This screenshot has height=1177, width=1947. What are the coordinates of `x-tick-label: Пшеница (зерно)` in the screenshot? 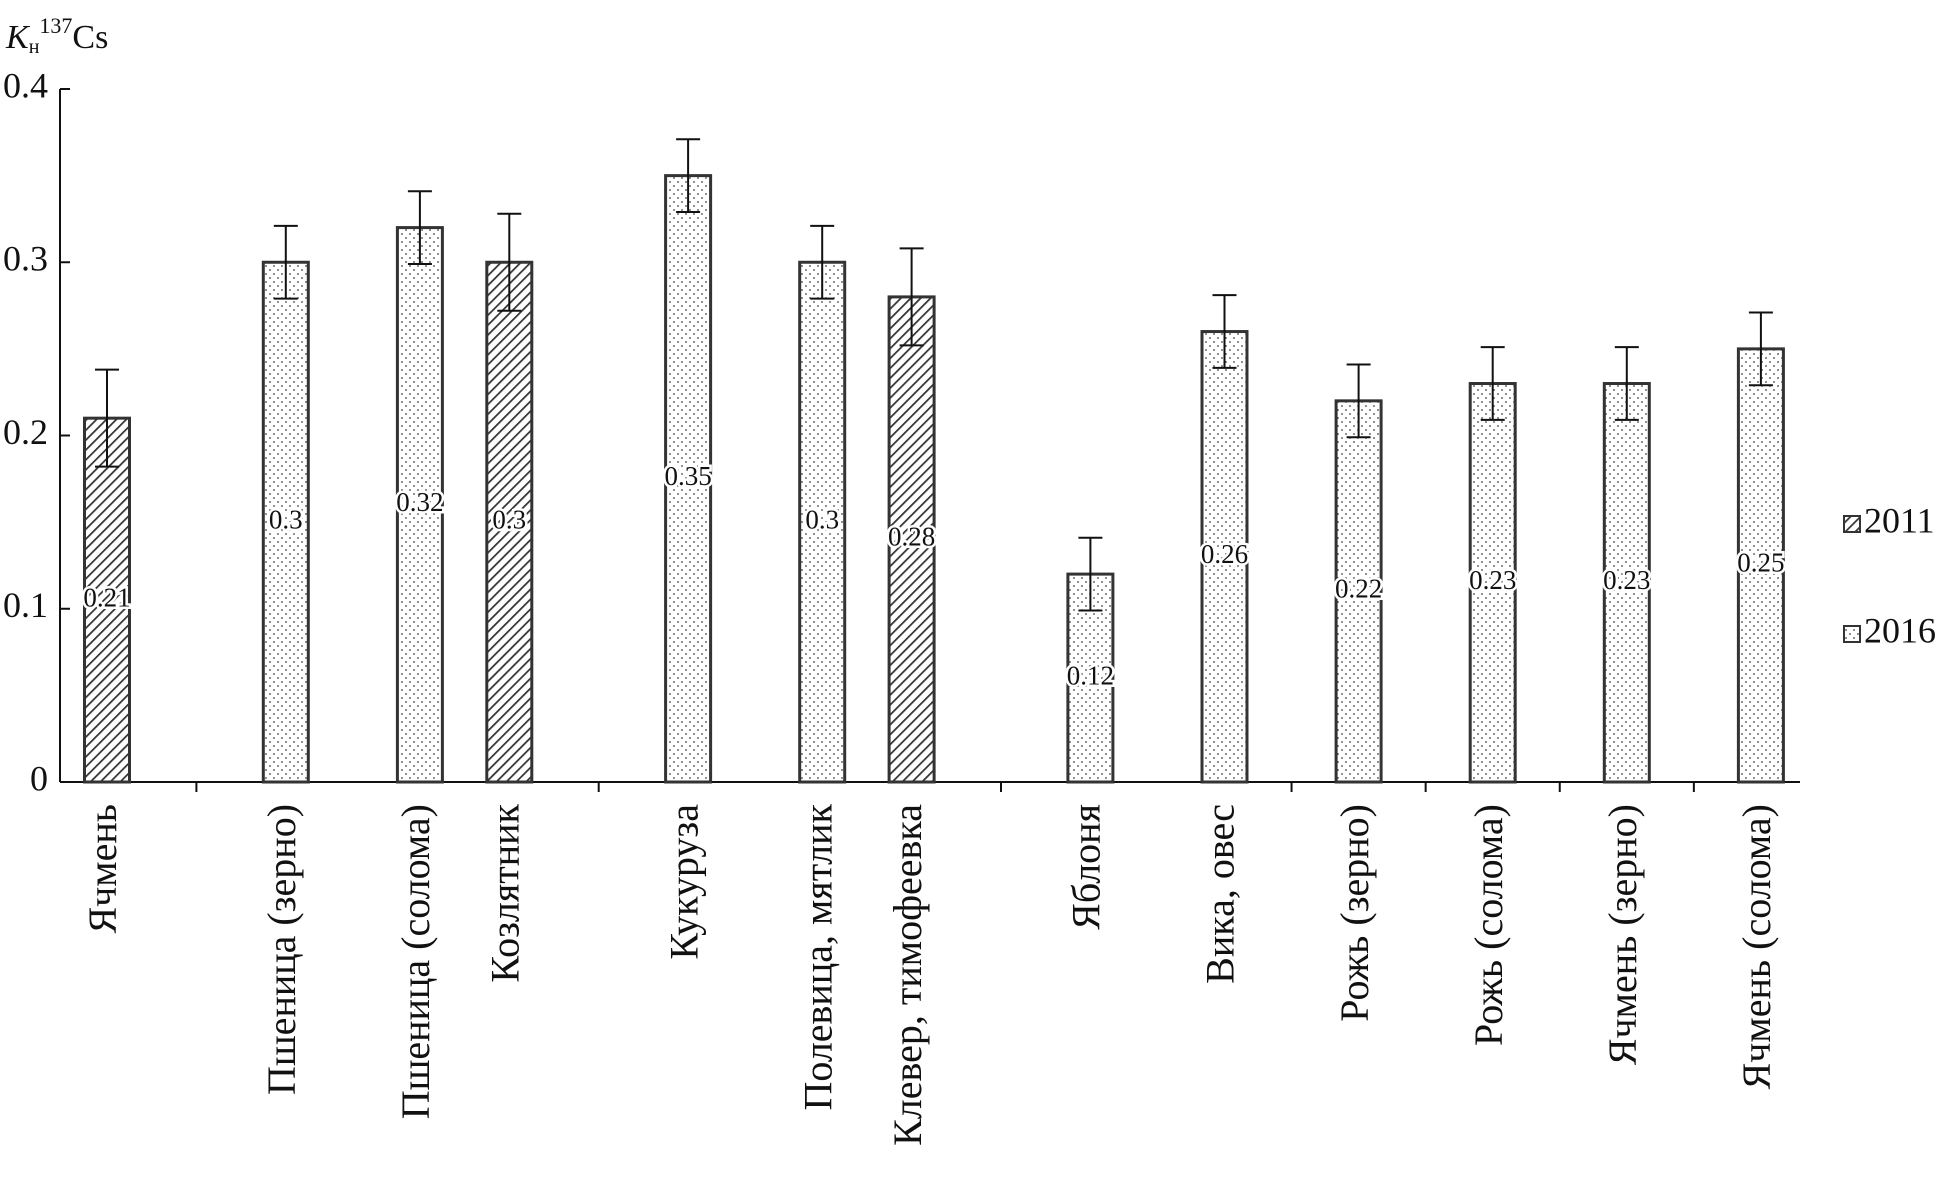 It's located at (281, 949).